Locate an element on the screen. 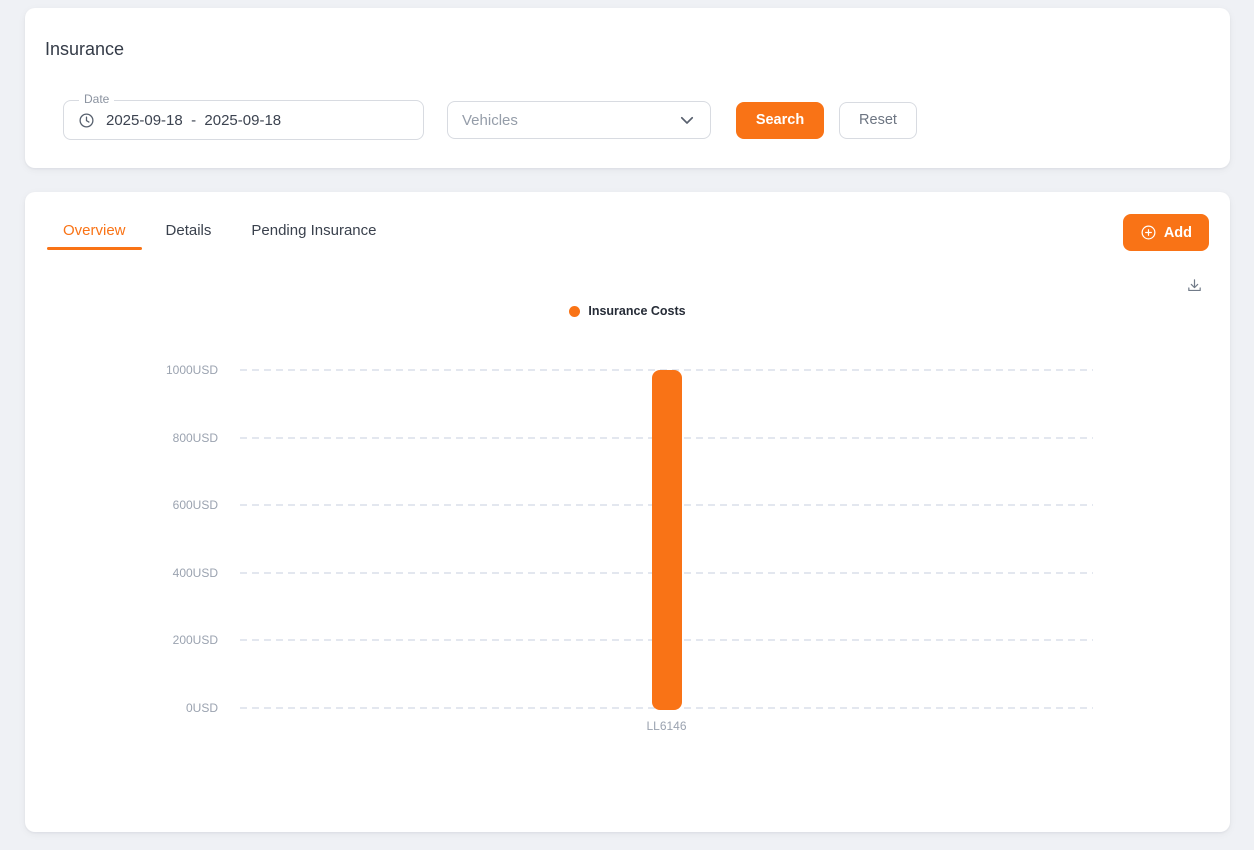 This screenshot has width=1254, height=850. legend-item: Insurance Costs is located at coordinates (627, 311).